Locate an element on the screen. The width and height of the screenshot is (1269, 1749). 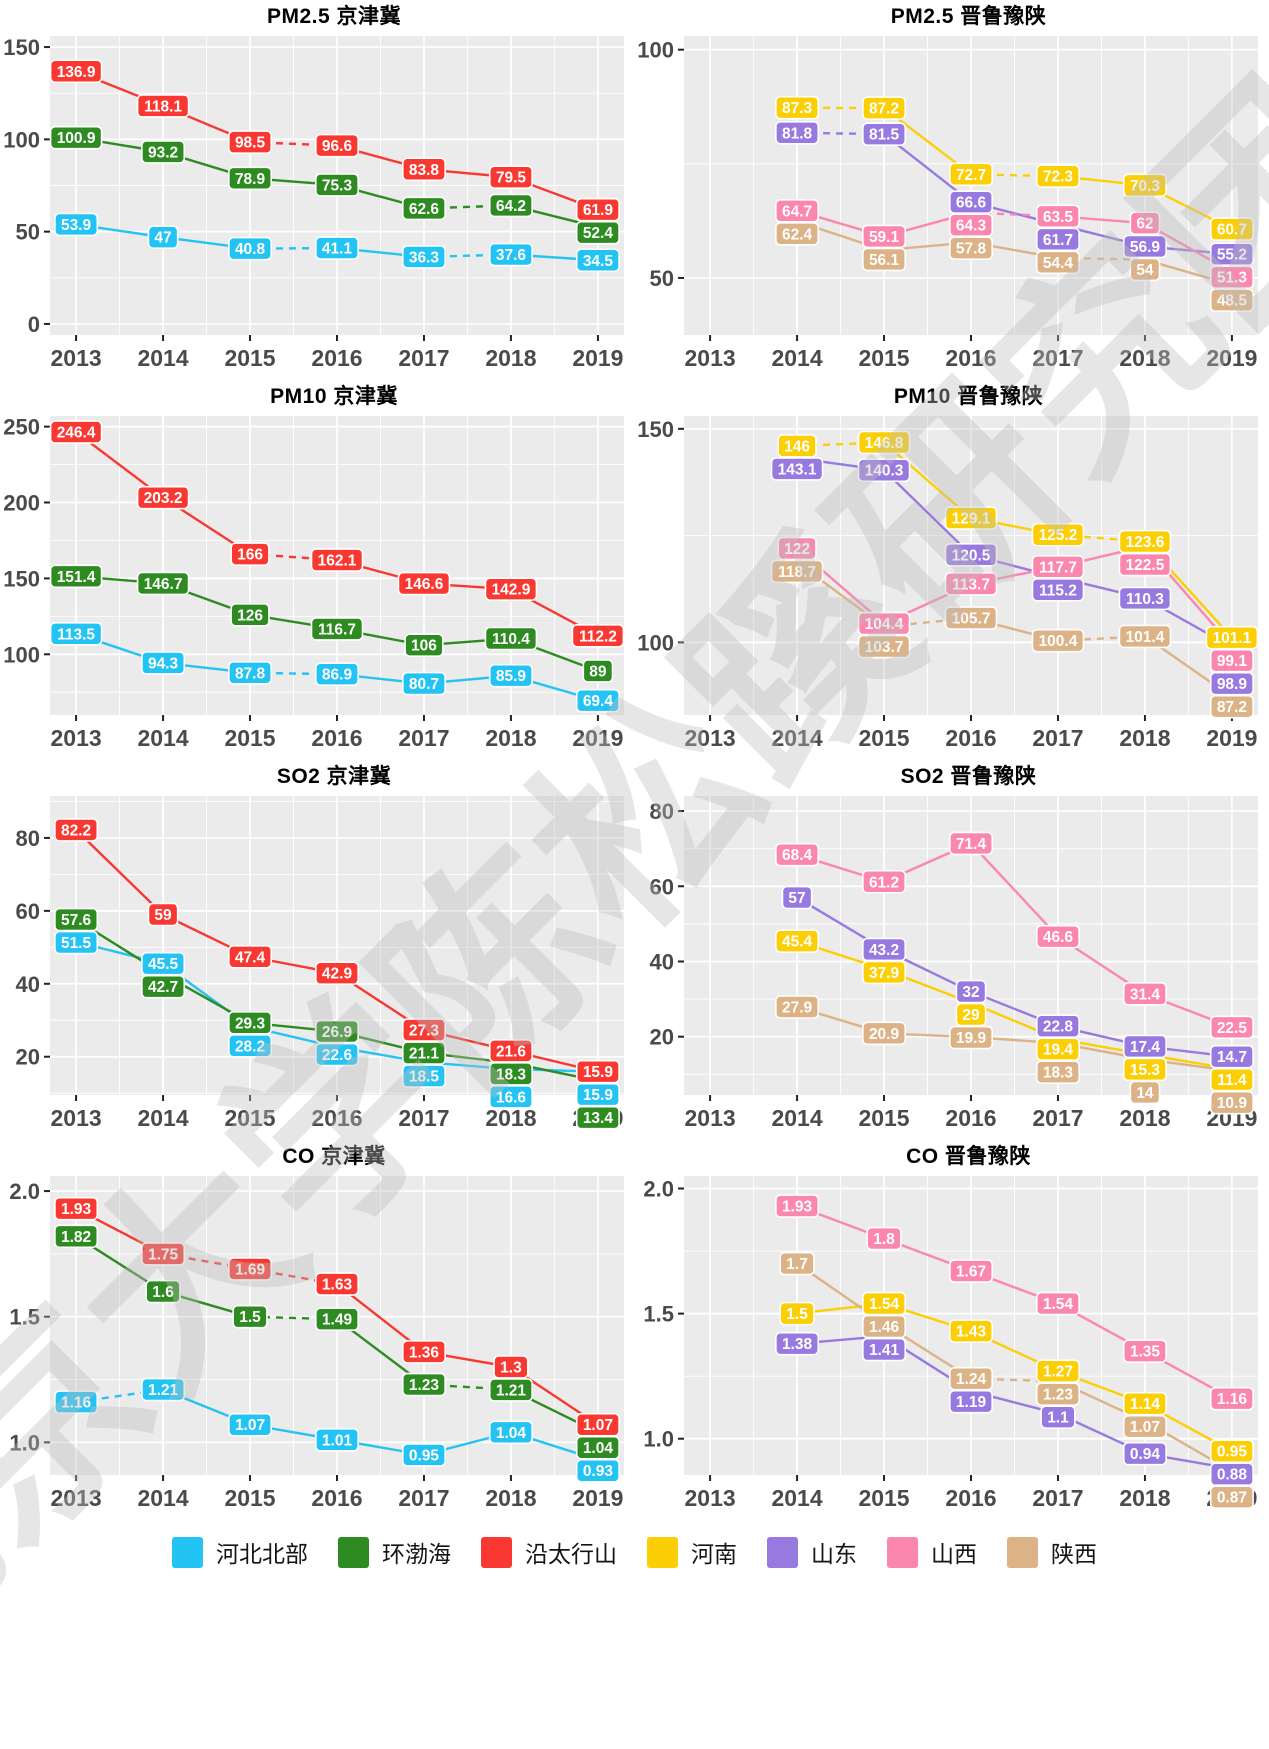
data-label: 246.4 is located at coordinates (76, 432).